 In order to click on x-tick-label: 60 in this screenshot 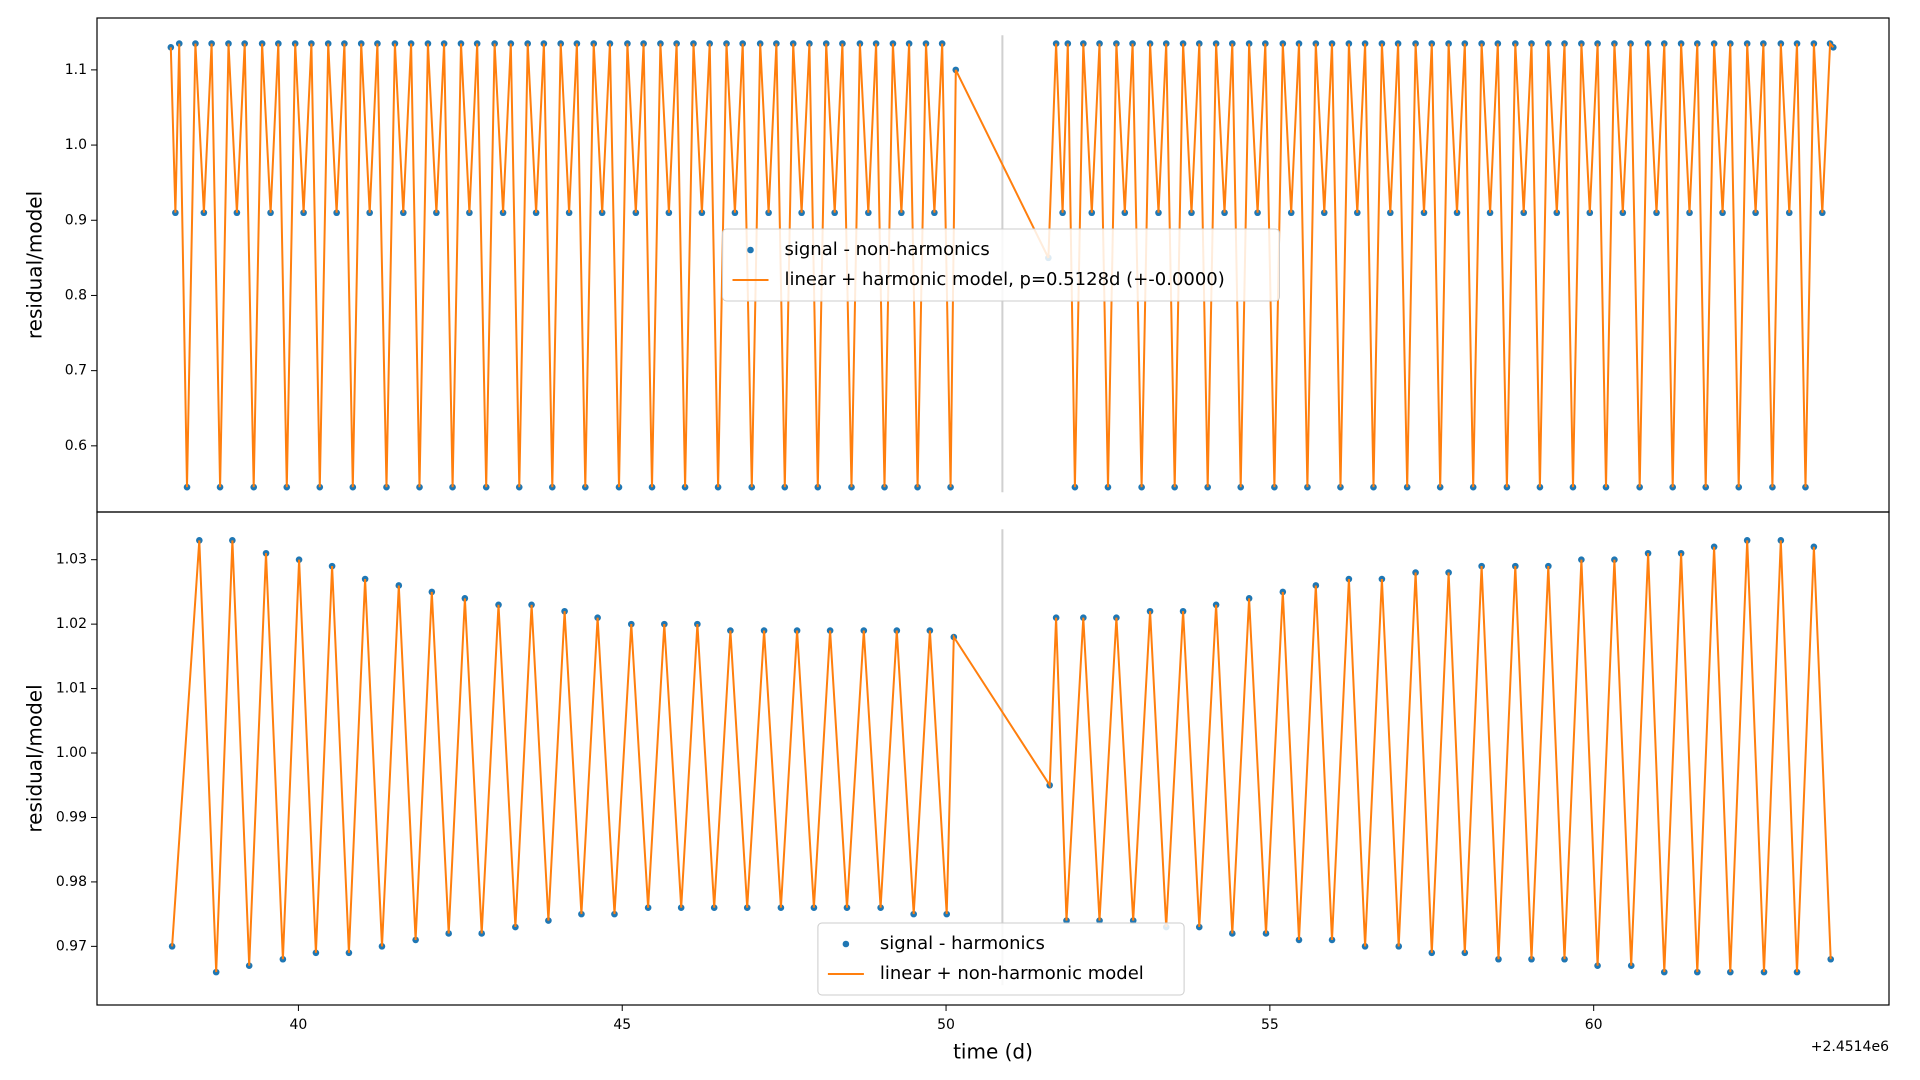, I will do `click(1594, 1025)`.